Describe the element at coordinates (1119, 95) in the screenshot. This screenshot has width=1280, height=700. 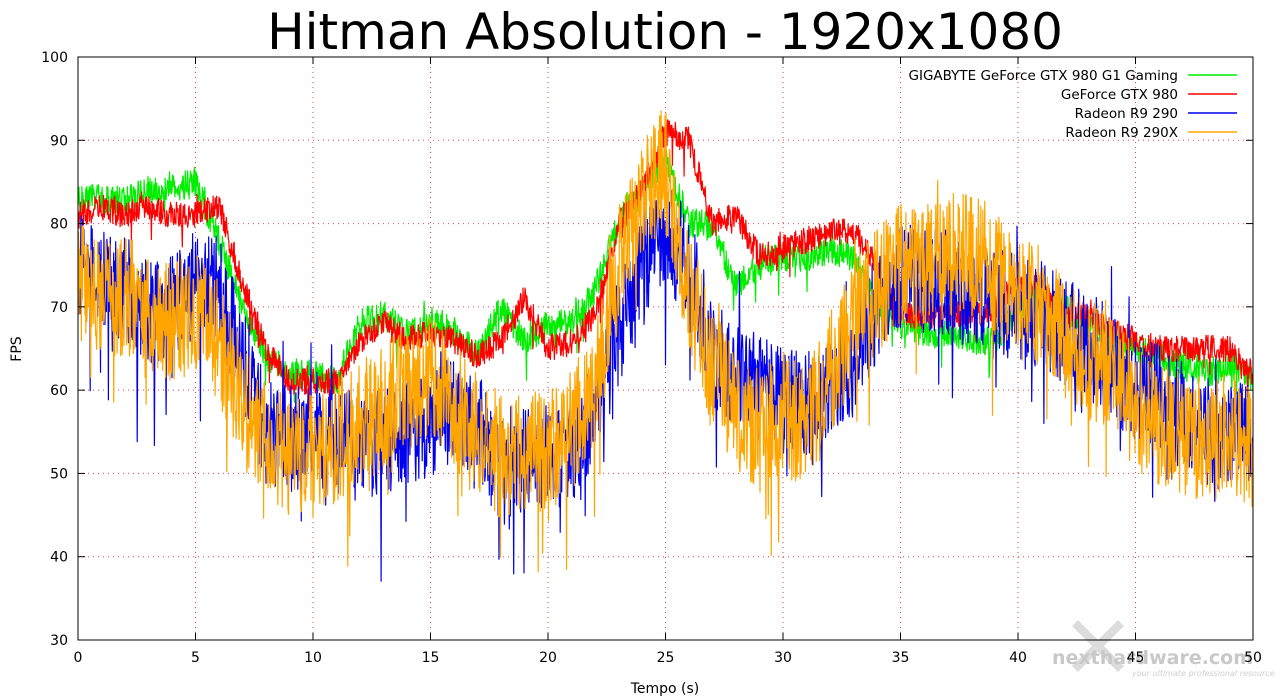
I see `legend-label: GeForce GTX 980` at that location.